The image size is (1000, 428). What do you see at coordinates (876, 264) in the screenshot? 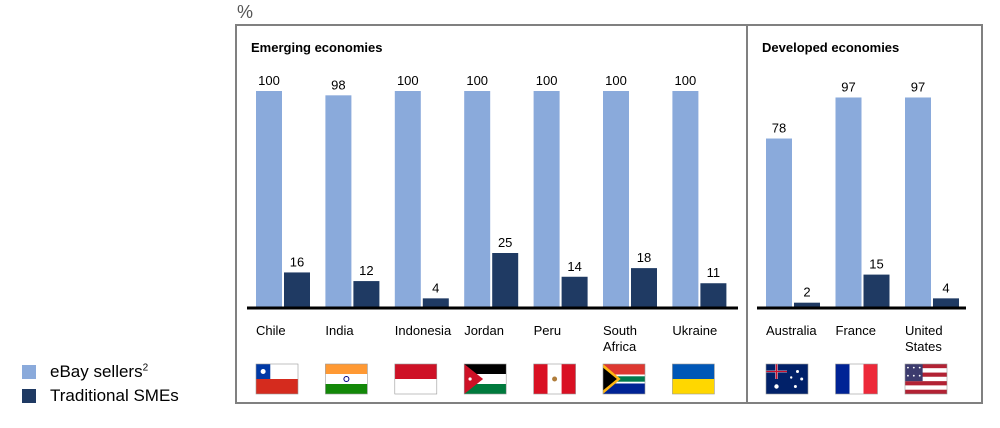
I see `data-label-france-traditional: 15` at bounding box center [876, 264].